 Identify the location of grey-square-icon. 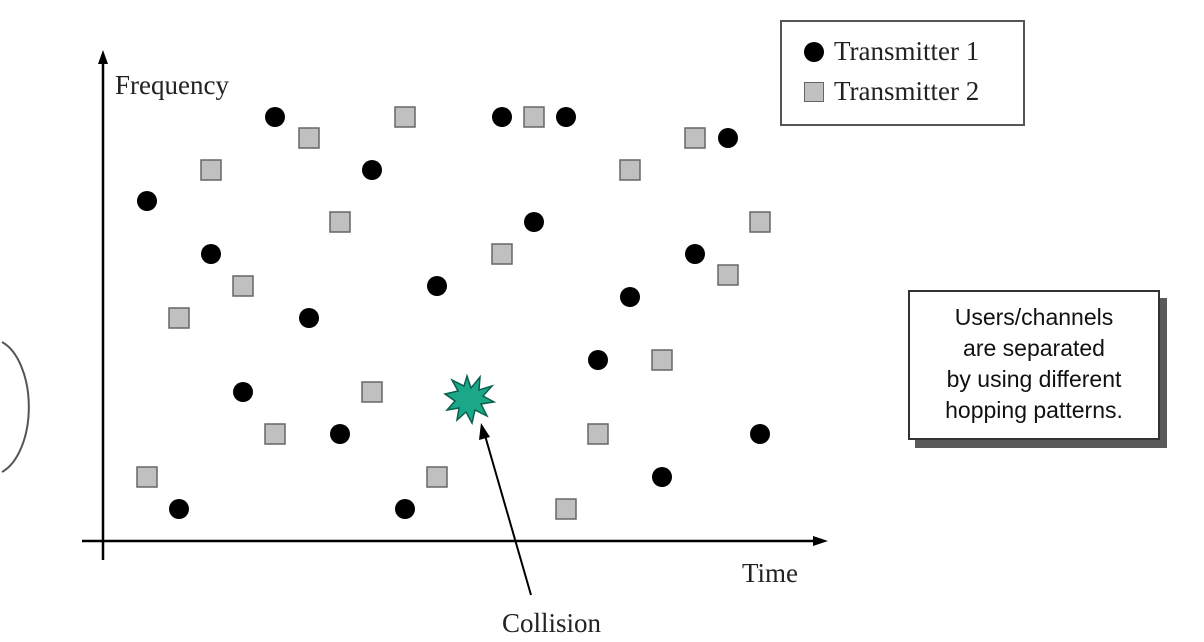
(814, 92).